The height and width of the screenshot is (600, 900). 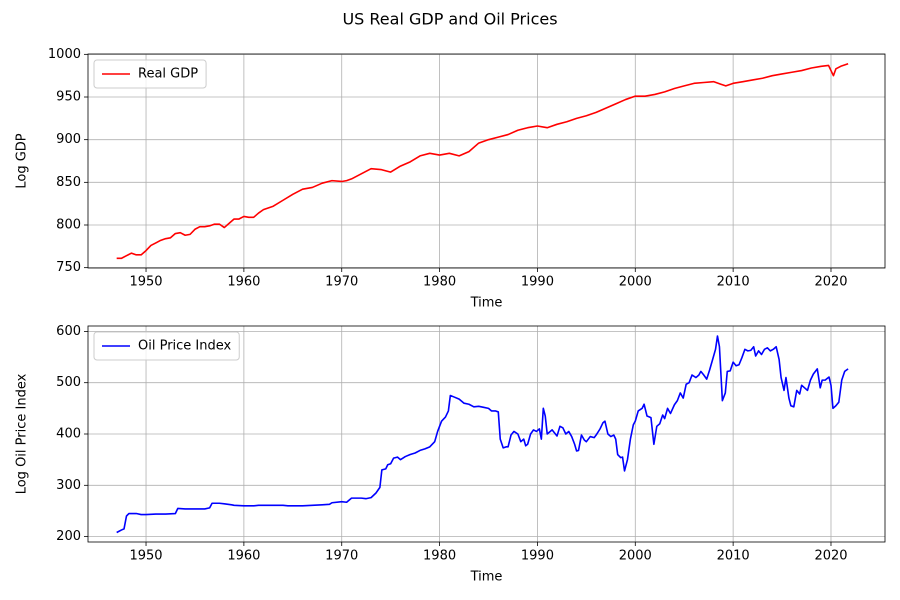 What do you see at coordinates (68, 139) in the screenshot?
I see `y-tick-label: 900` at bounding box center [68, 139].